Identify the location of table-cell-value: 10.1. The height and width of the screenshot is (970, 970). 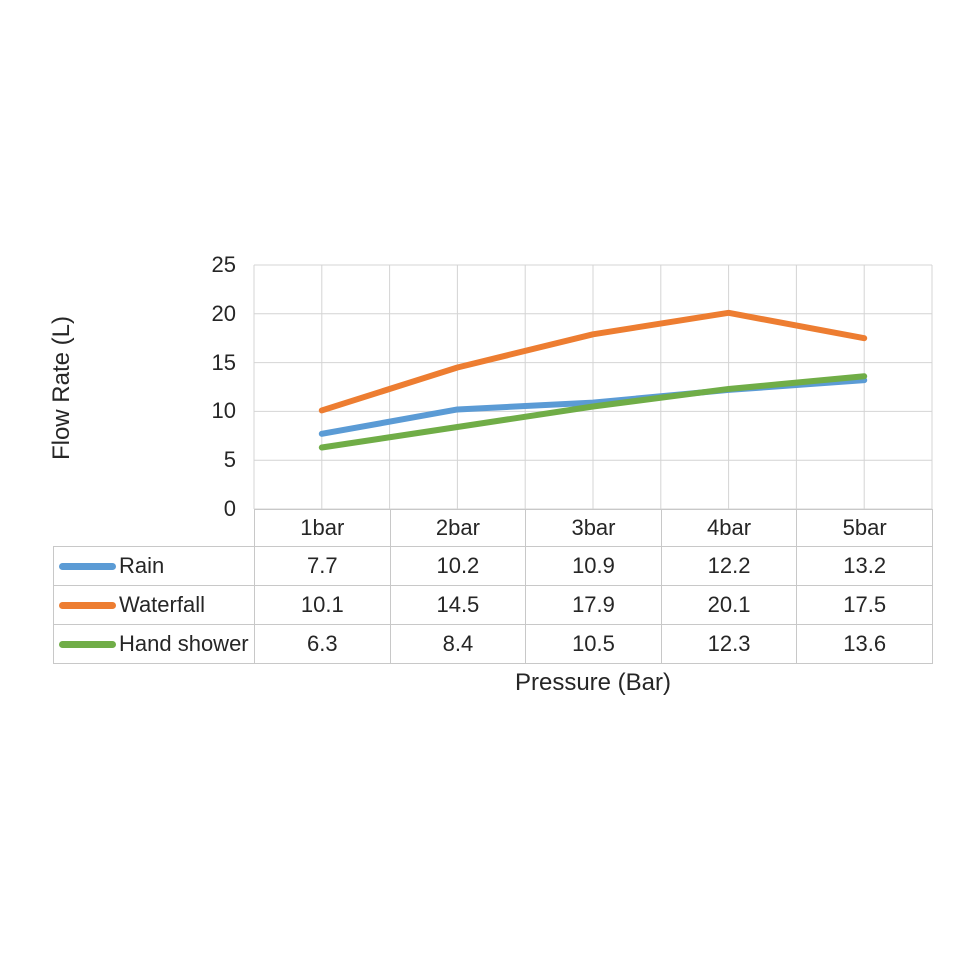
(322, 605).